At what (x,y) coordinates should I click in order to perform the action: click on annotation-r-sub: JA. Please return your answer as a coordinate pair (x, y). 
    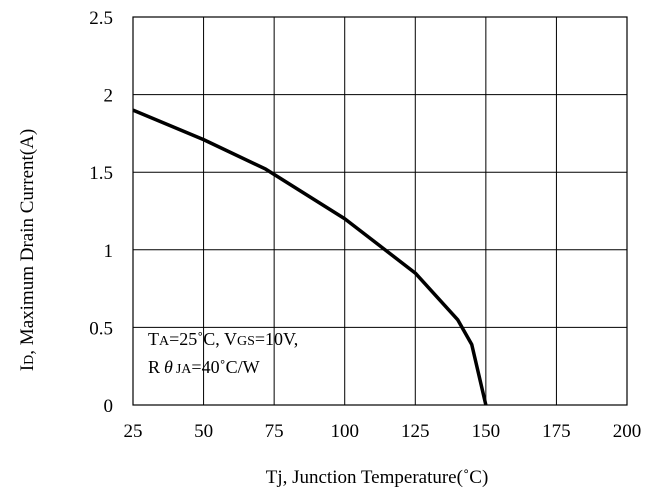
    Looking at the image, I should click on (184, 369).